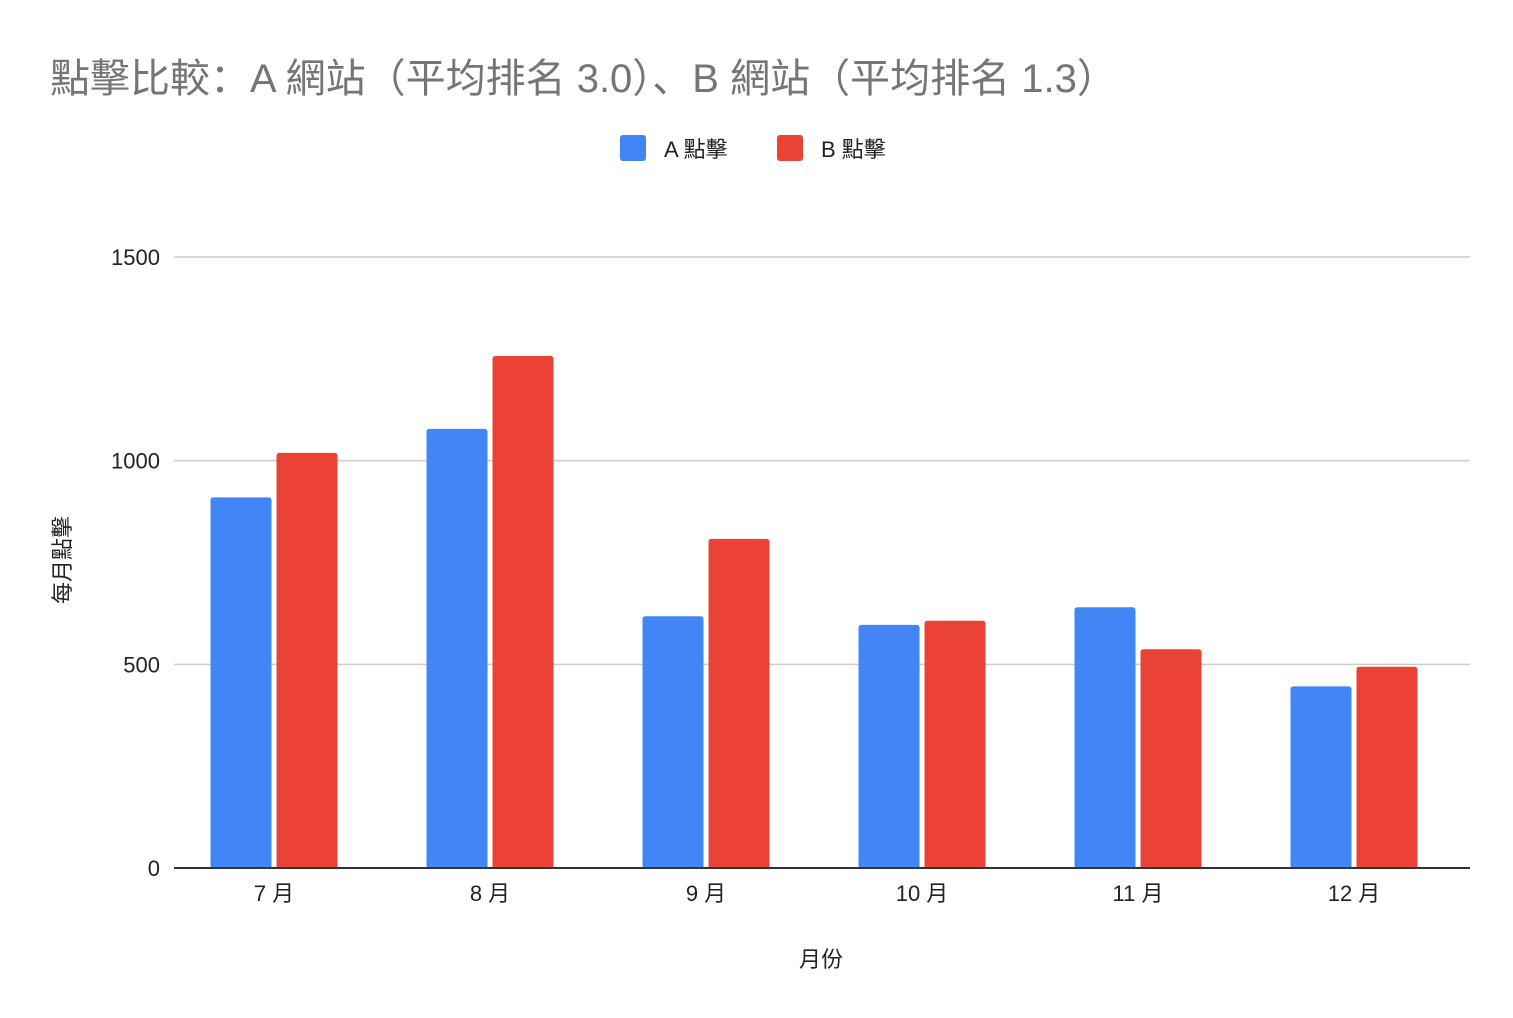 This screenshot has width=1513, height=1018. Describe the element at coordinates (821, 959) in the screenshot. I see `x-axis-title: 月份` at that location.